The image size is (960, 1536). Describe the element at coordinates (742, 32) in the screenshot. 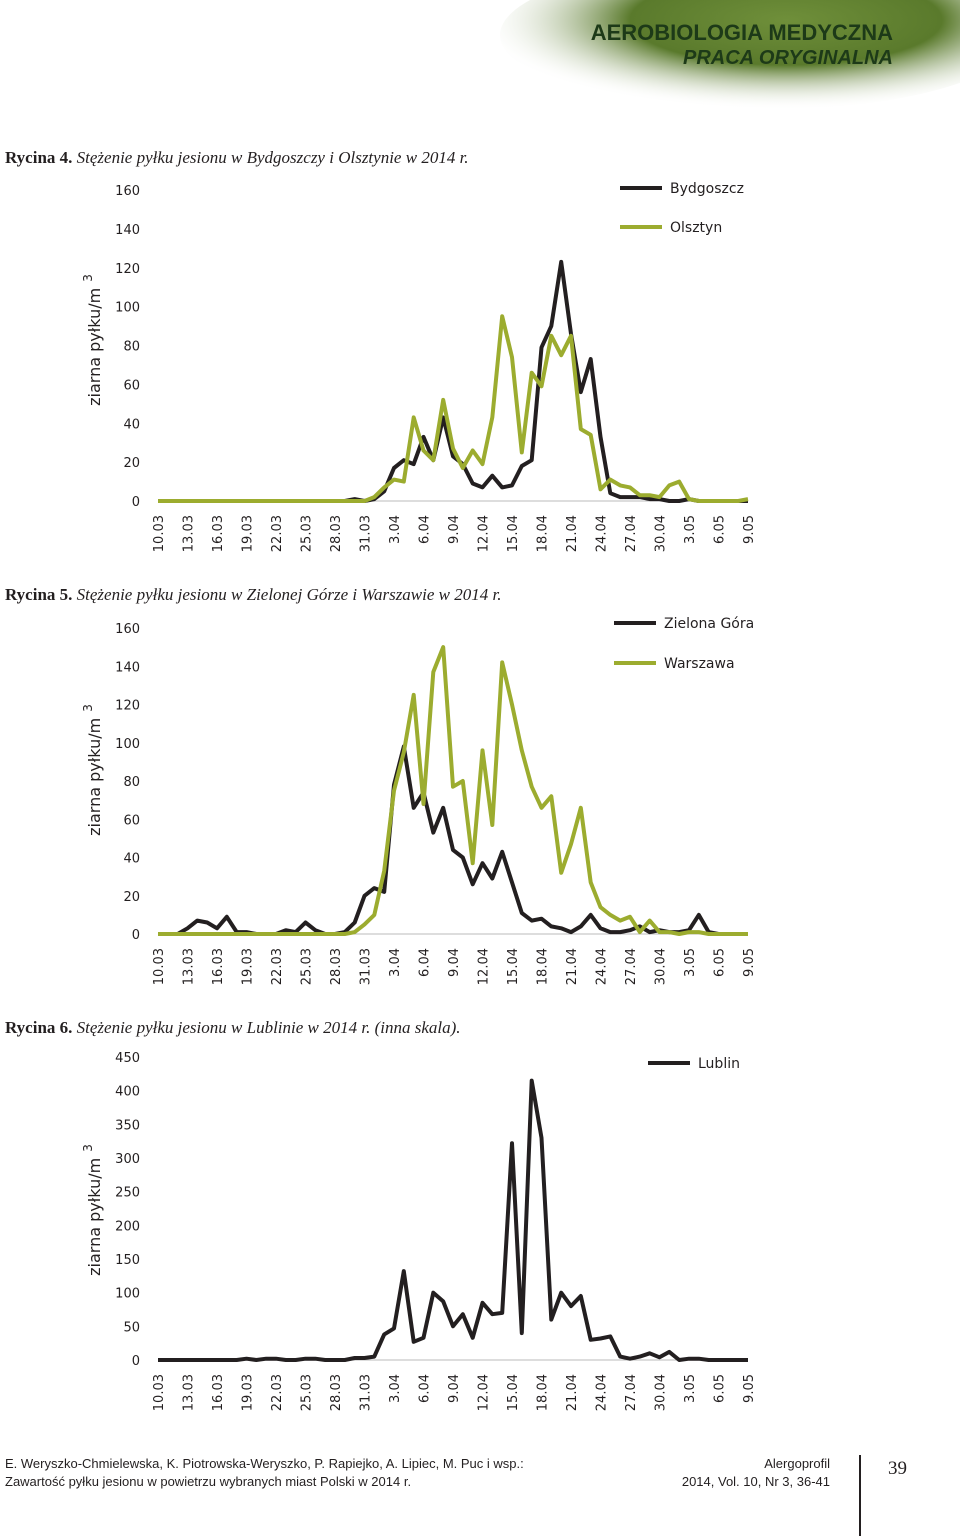

I see `header-title: AEROBIOLOGIA MEDYCZNA` at that location.